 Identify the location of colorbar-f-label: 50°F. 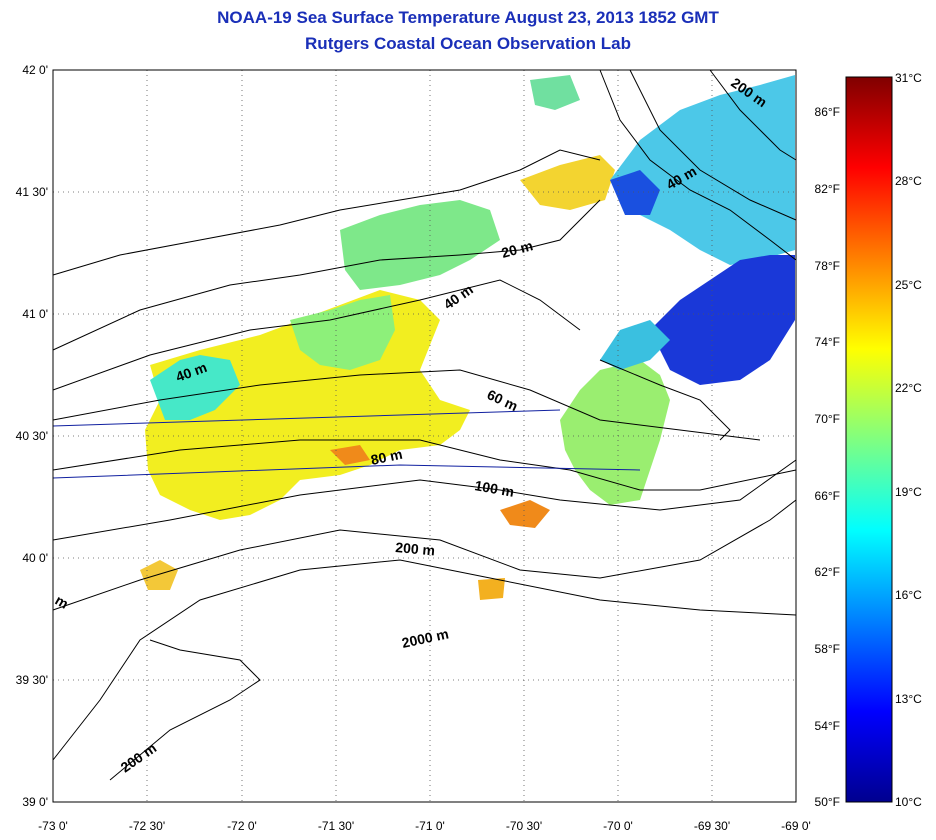
(827, 802).